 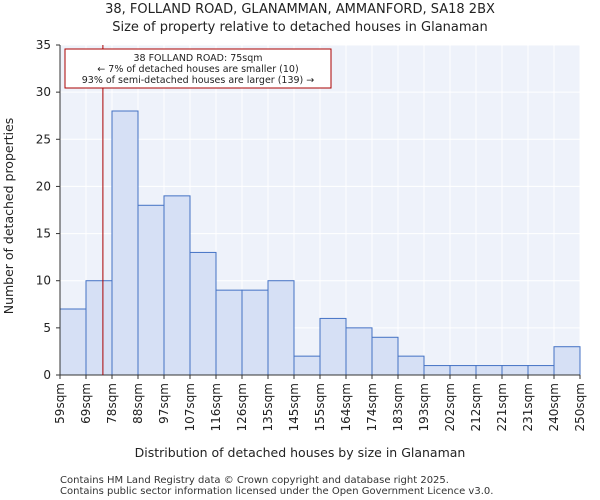 What do you see at coordinates (47, 375) in the screenshot?
I see `y-tick-label: 0` at bounding box center [47, 375].